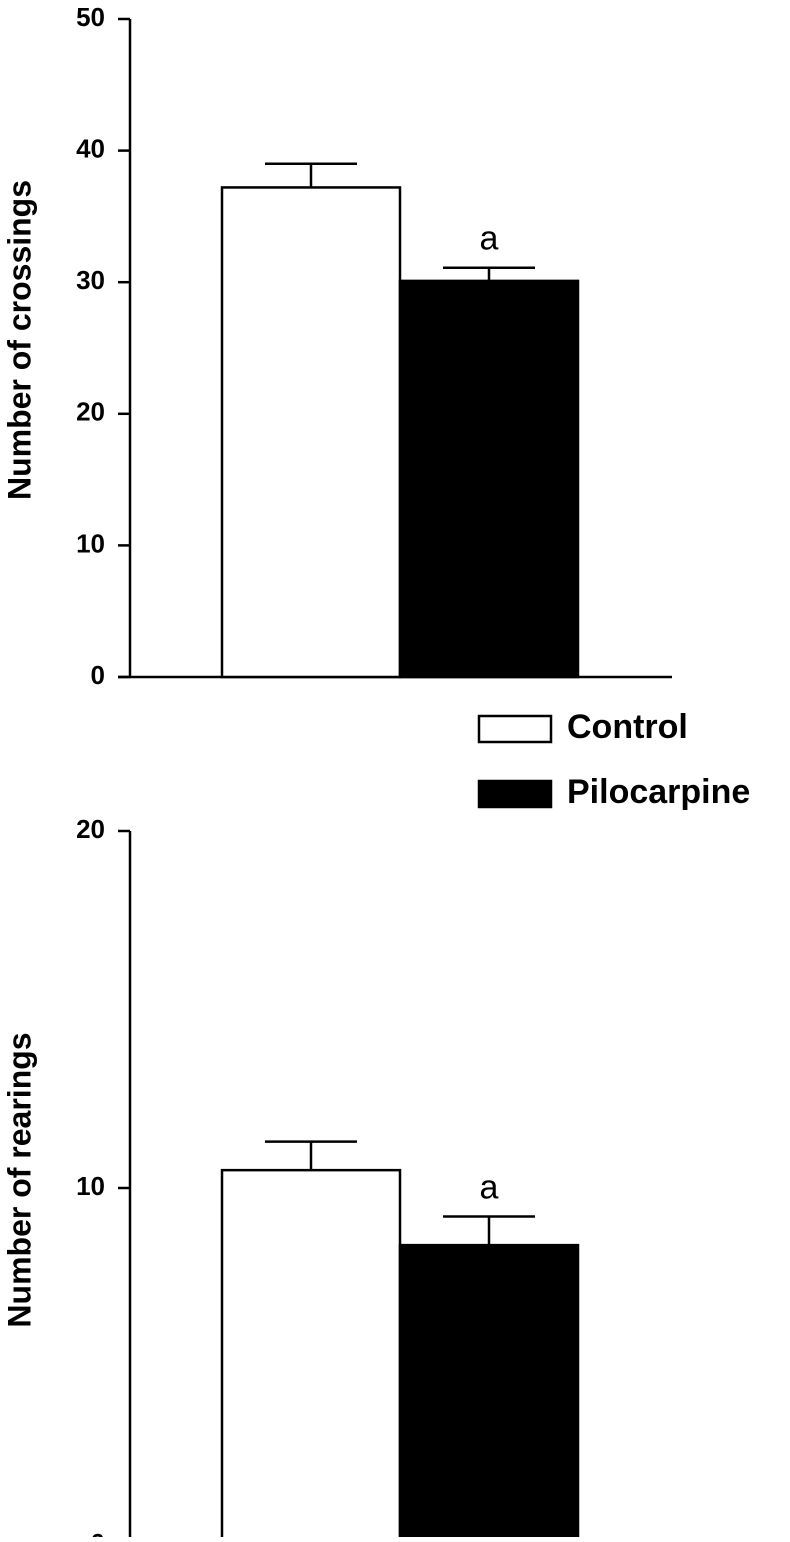  I want to click on y-axis-label: Number of rearings, so click(19, 1179).